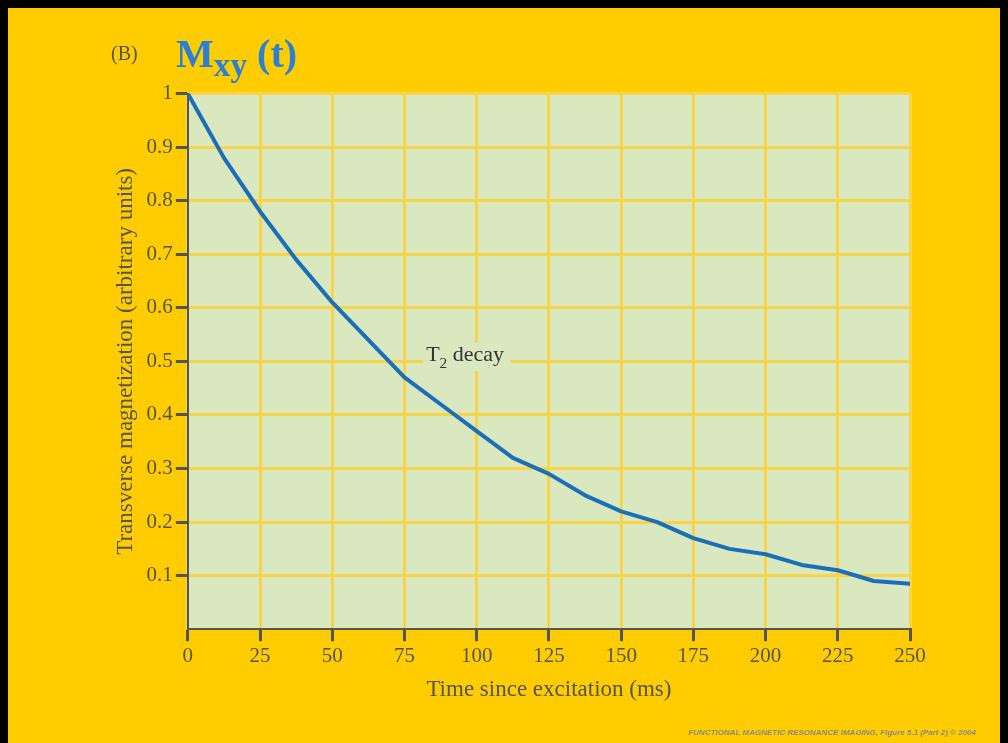 This screenshot has width=1008, height=743. Describe the element at coordinates (838, 655) in the screenshot. I see `x-tick-label: 225` at that location.